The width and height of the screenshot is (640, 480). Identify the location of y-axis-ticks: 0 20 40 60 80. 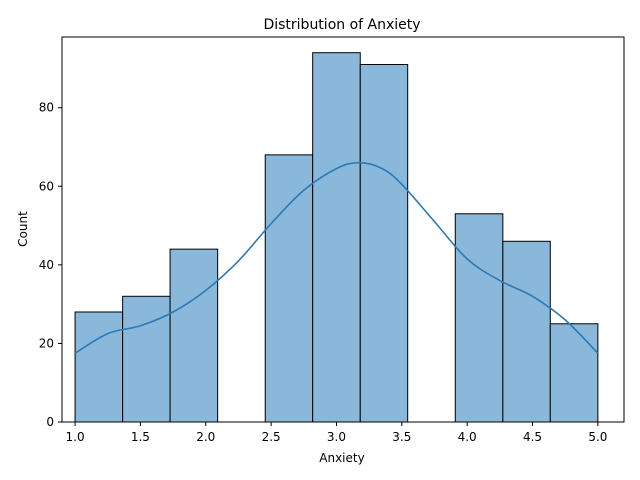
(50, 265).